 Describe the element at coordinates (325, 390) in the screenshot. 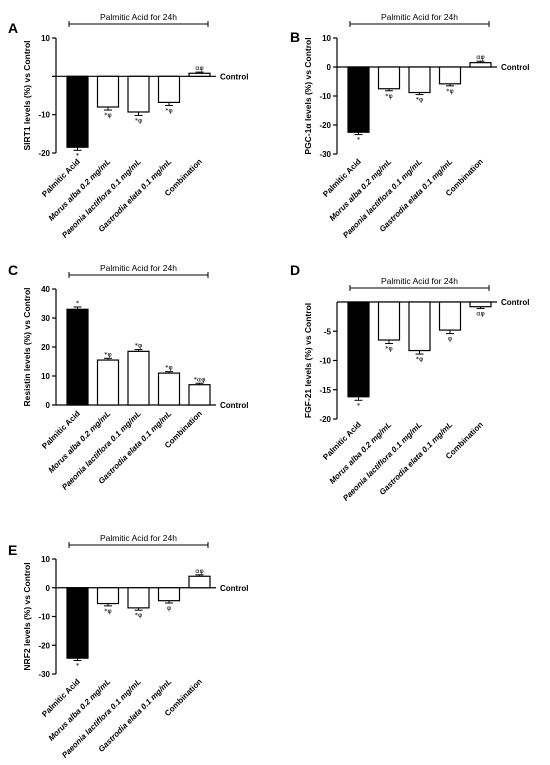

I see `y-tick-label: -15` at that location.